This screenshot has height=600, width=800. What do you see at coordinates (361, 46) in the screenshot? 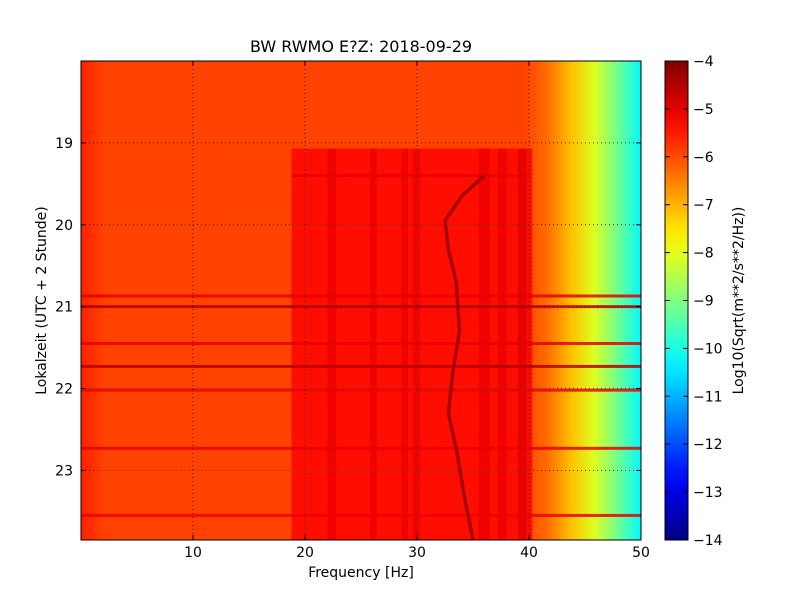
I see `chart-title: BW RWMO E?Z: 2018-09-29` at bounding box center [361, 46].